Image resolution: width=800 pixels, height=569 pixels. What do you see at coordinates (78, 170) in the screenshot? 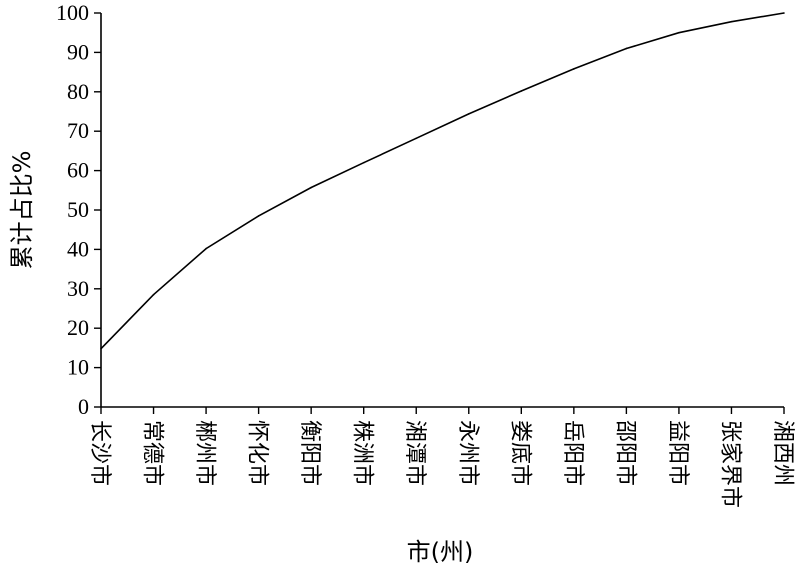
I see `y-tick-label: 60` at bounding box center [78, 170].